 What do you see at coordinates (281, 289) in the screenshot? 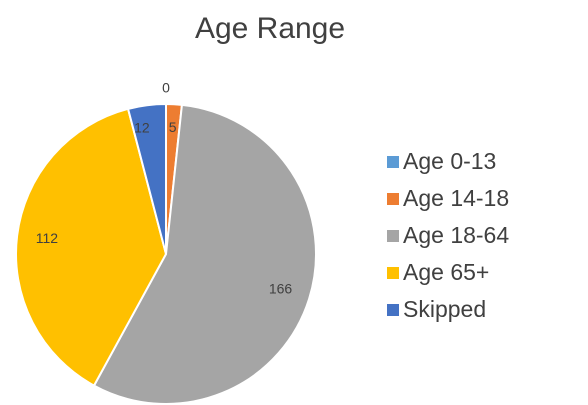
I see `data-label: 166` at bounding box center [281, 289].